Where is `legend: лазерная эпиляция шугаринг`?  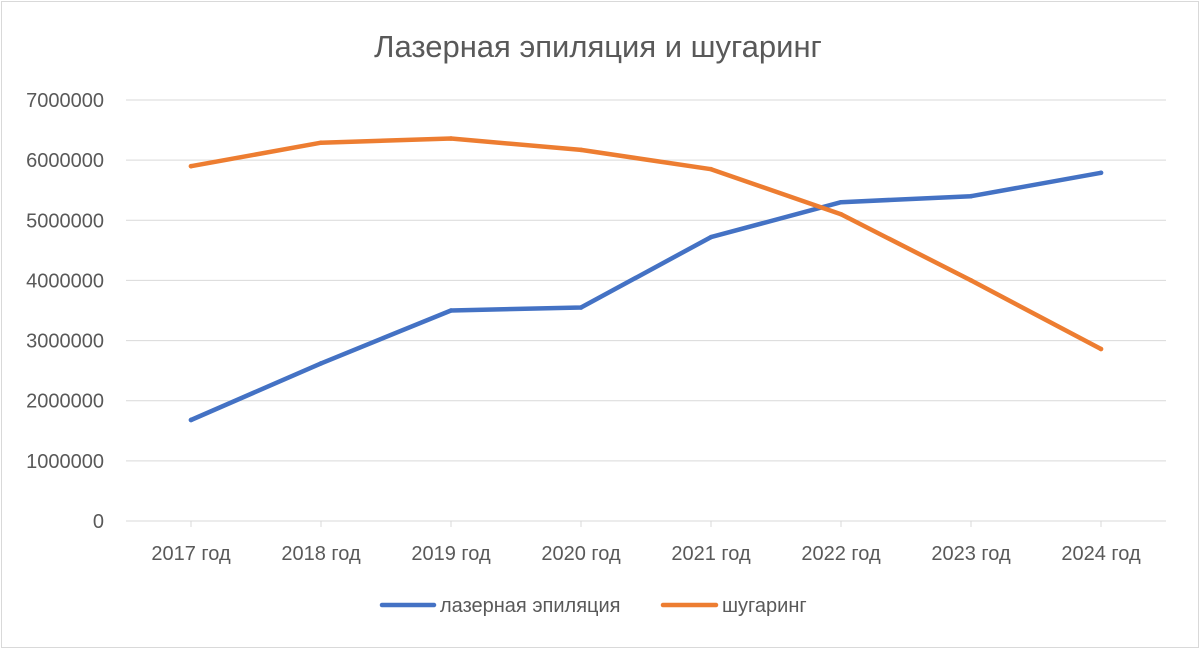 legend: лазерная эпиляция шугаринг is located at coordinates (593, 606).